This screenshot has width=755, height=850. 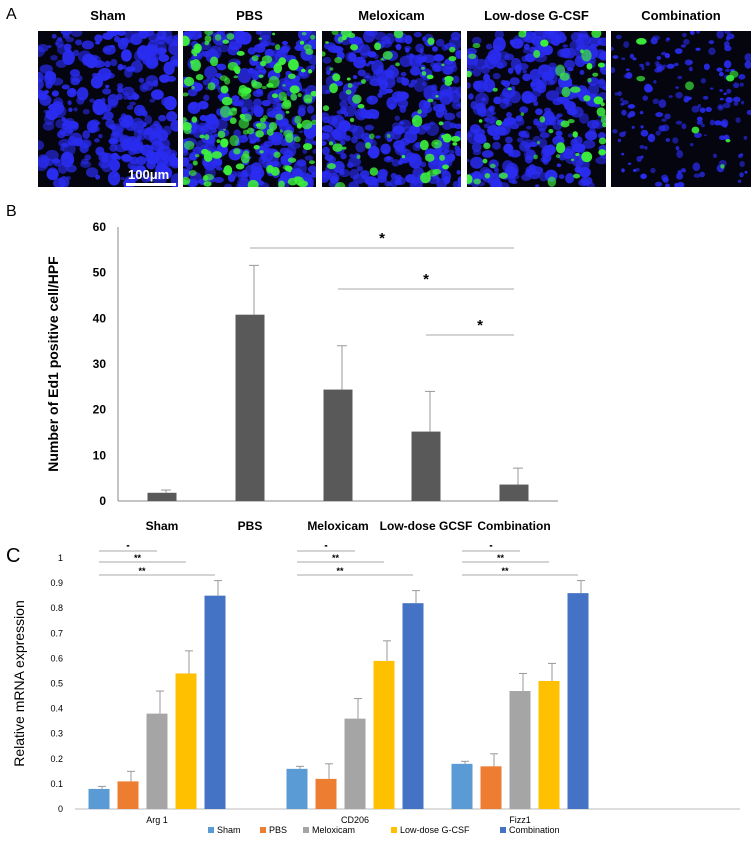 I want to click on y-tick-label: 60, so click(x=100, y=227).